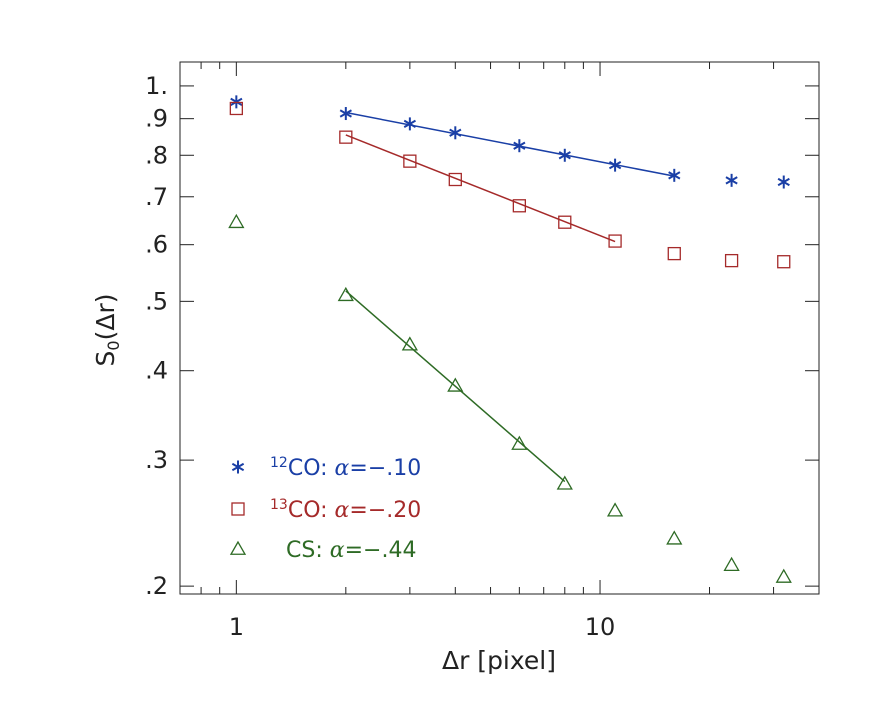 Image resolution: width=872 pixels, height=708 pixels. What do you see at coordinates (600, 627) in the screenshot?
I see `x-tick-label: 10` at bounding box center [600, 627].